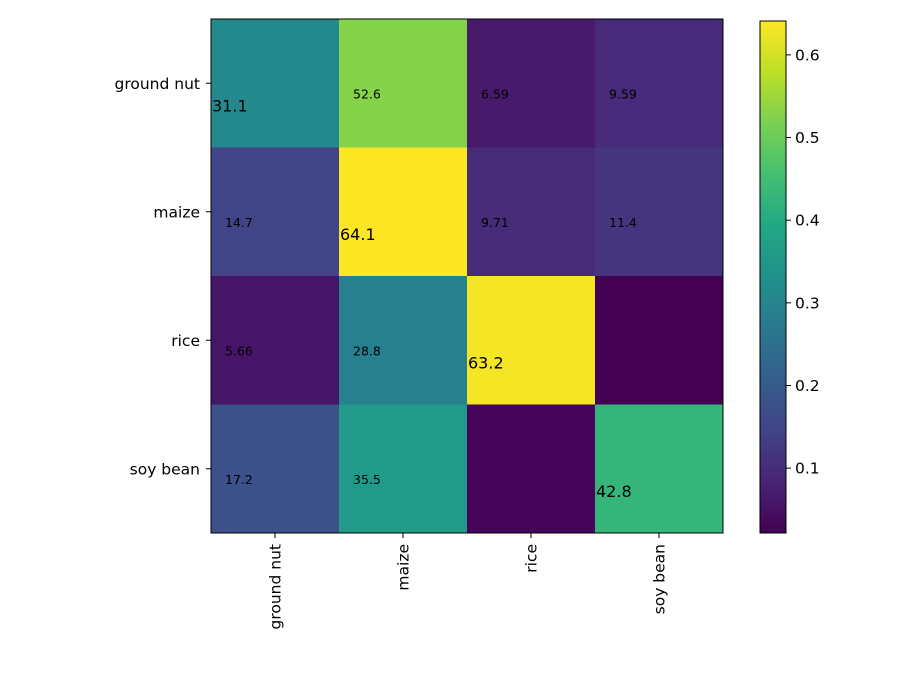 The width and height of the screenshot is (897, 677). I want to click on y-tick-label: maize, so click(176, 212).